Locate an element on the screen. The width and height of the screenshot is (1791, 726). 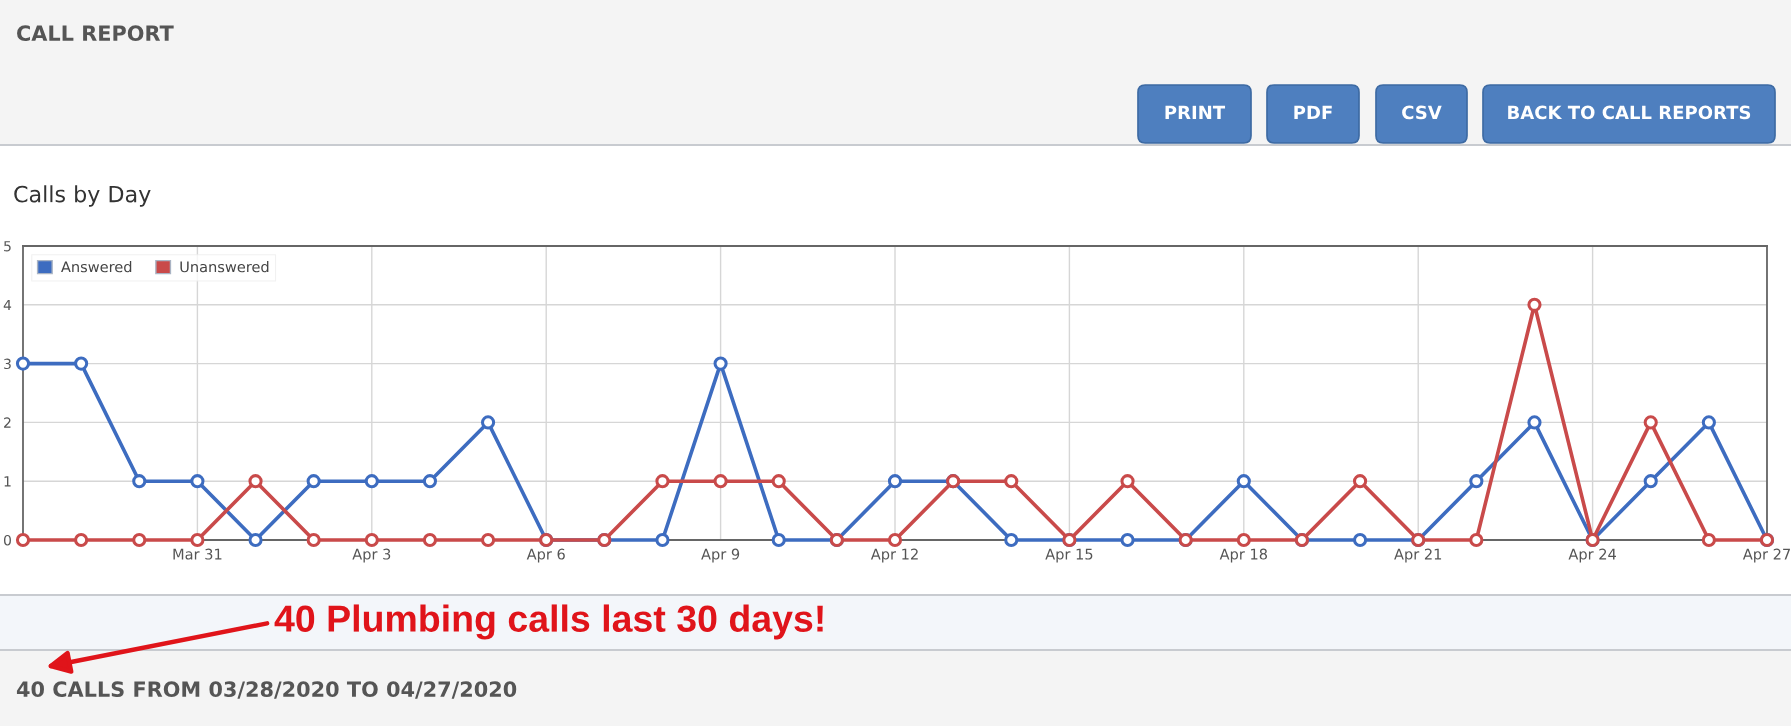
x-tick-label: Apr 24 is located at coordinates (1592, 555).